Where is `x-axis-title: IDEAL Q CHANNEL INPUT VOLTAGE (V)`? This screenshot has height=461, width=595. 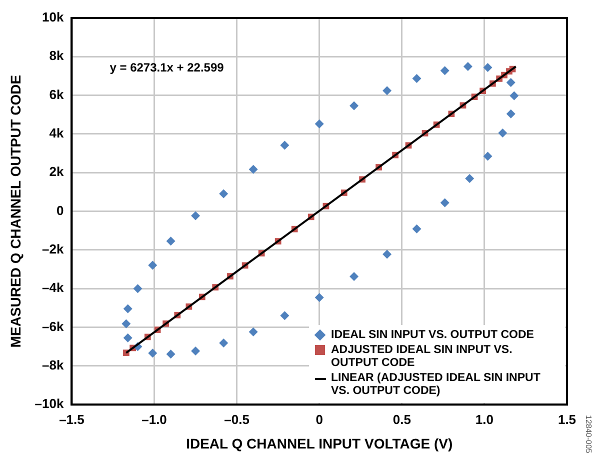 x-axis-title: IDEAL Q CHANNEL INPUT VOLTAGE (V) is located at coordinates (319, 443).